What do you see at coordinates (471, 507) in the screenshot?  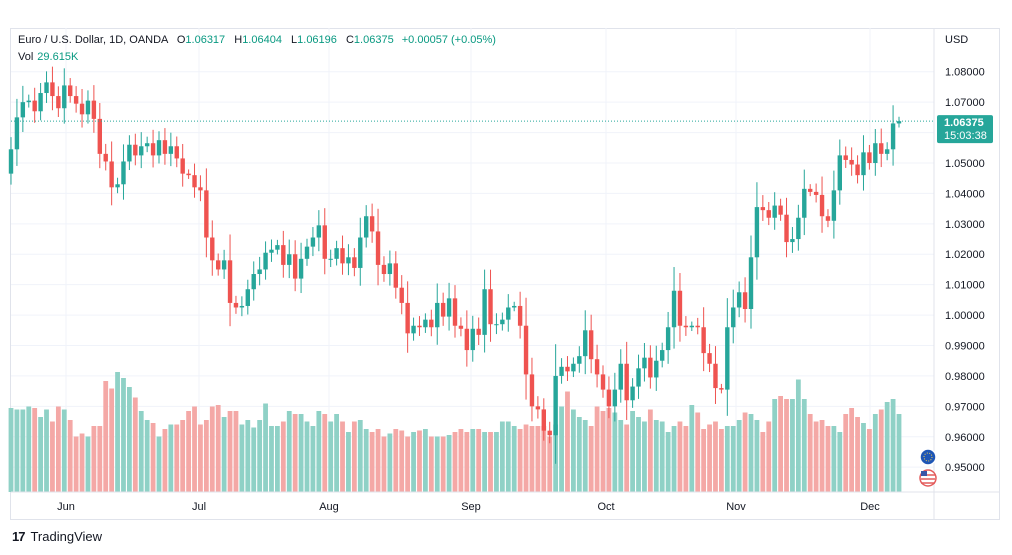 I see `time-tick-label: Sep` at bounding box center [471, 507].